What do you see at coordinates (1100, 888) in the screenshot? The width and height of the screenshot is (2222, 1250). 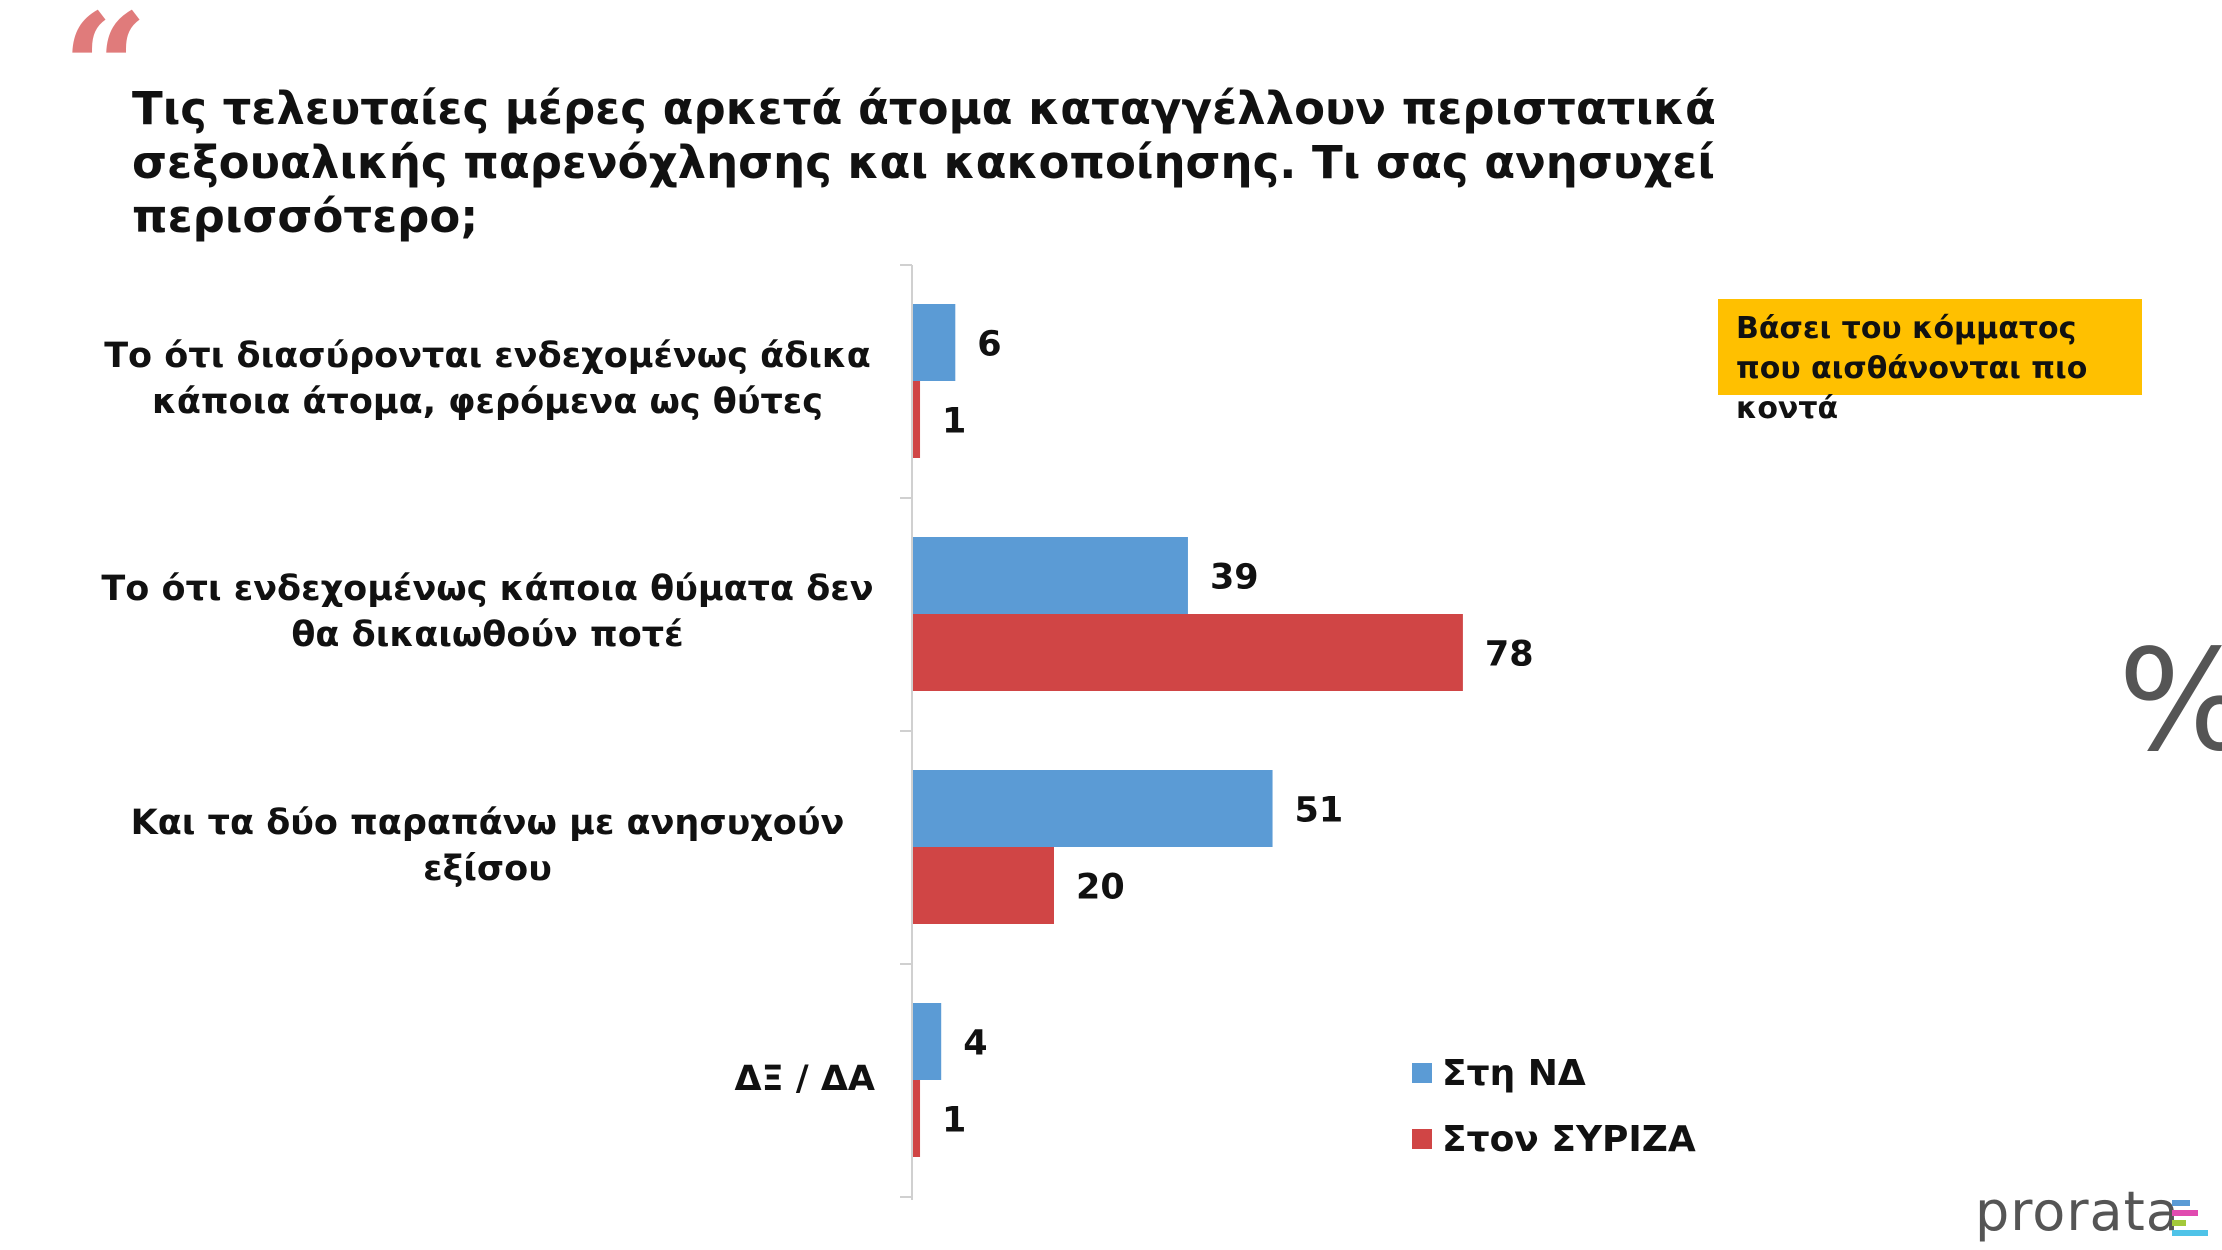 I see `data-label-syriza-2: 20` at bounding box center [1100, 888].